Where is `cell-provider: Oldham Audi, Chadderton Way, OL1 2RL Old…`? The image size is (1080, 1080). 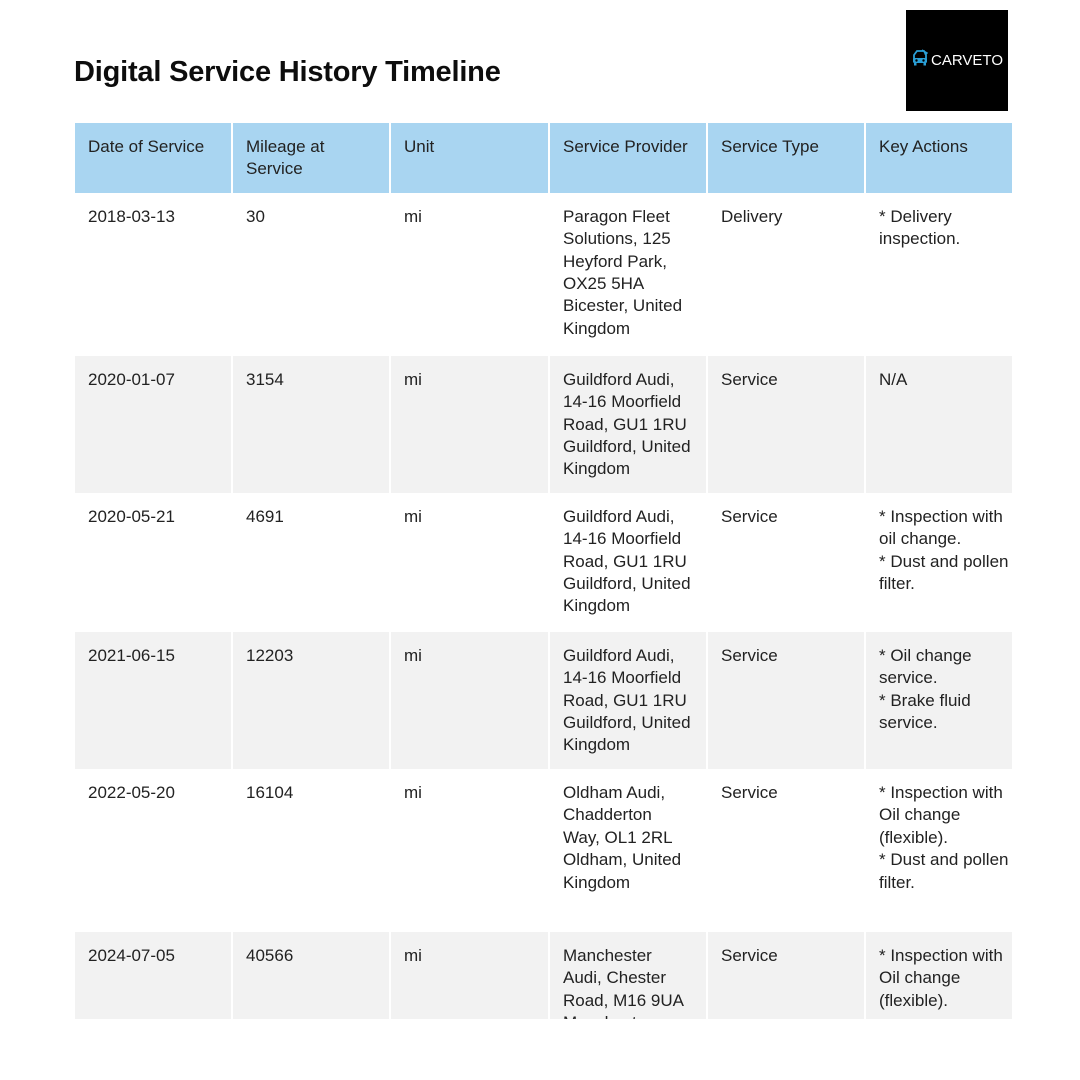
cell-provider: Oldham Audi, Chadderton Way, OL1 2RL Old… is located at coordinates (628, 850).